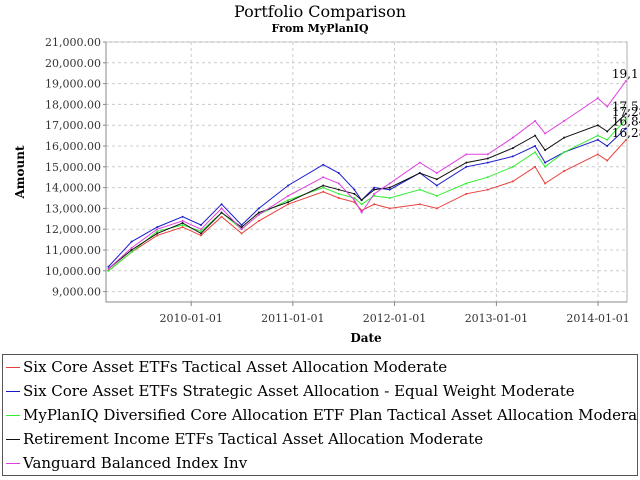  Describe the element at coordinates (73, 250) in the screenshot. I see `y-tick-label: 11,000.00` at that location.